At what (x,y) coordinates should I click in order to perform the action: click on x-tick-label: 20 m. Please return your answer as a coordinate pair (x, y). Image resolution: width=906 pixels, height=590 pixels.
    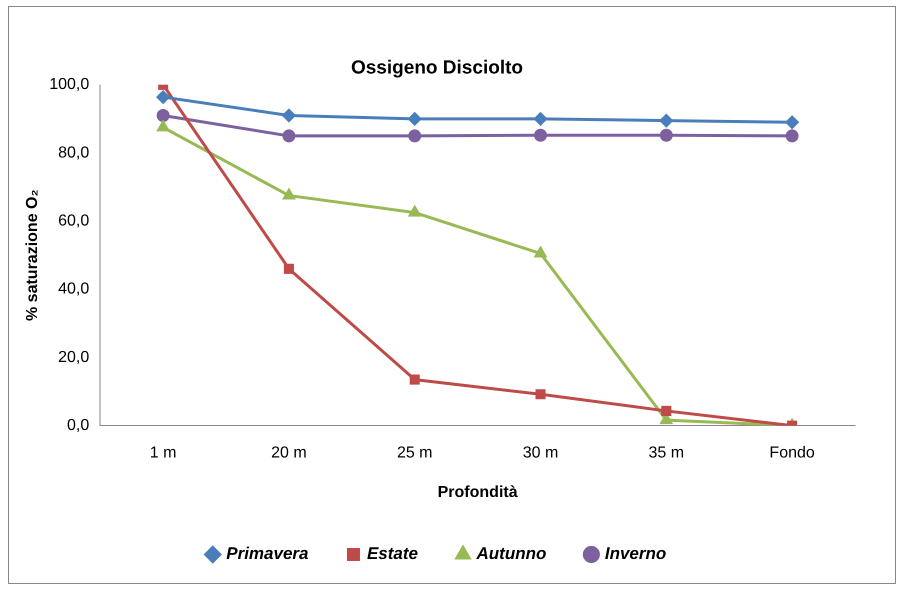
    Looking at the image, I should click on (289, 453).